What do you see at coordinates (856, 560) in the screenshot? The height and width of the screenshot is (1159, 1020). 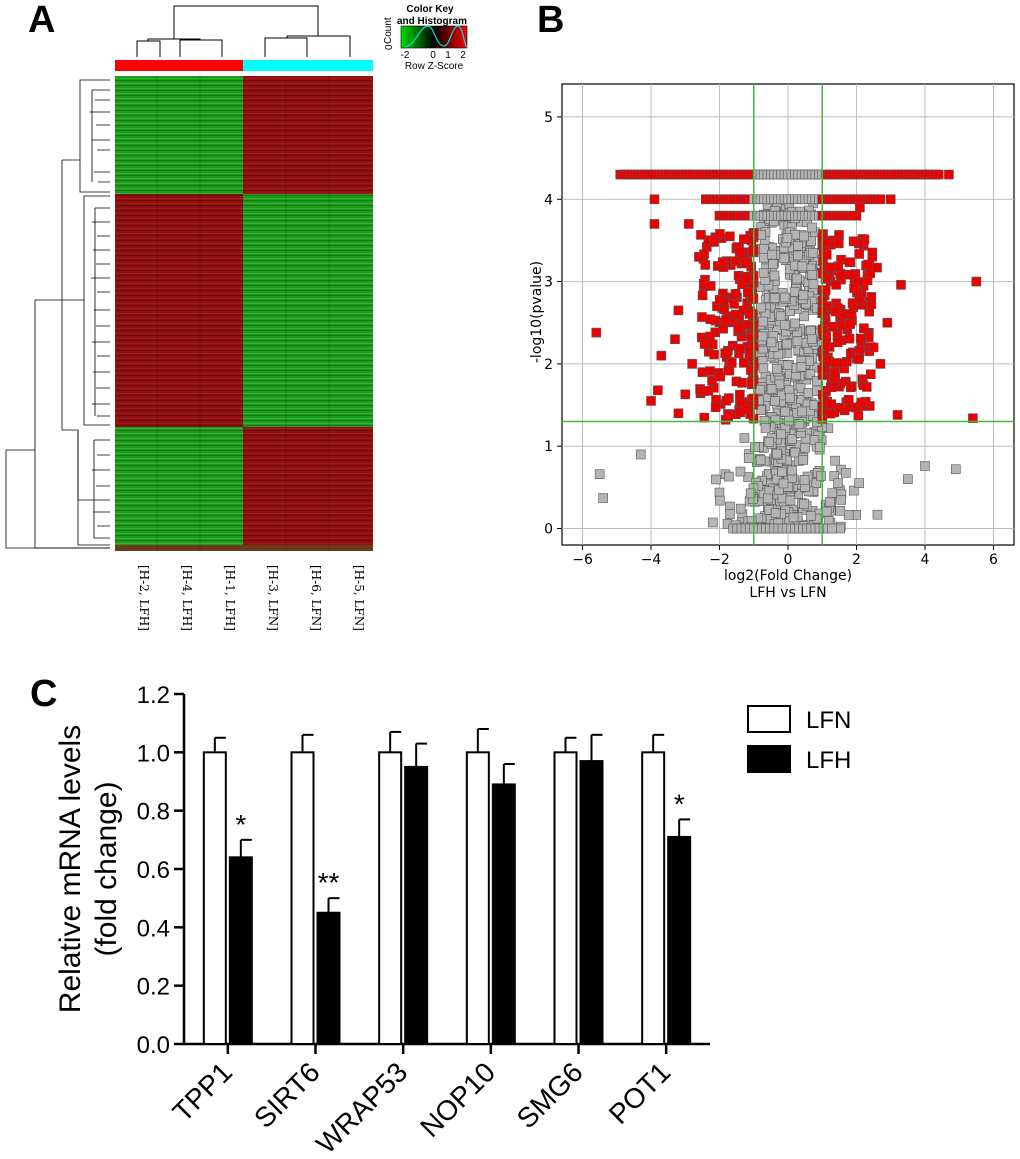 I see `x-tick-label: 2` at bounding box center [856, 560].